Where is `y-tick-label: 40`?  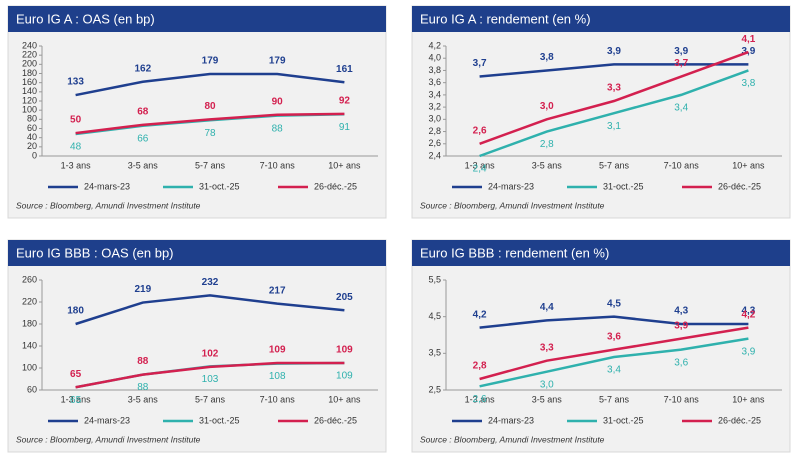
y-tick-label: 40 is located at coordinates (32, 137).